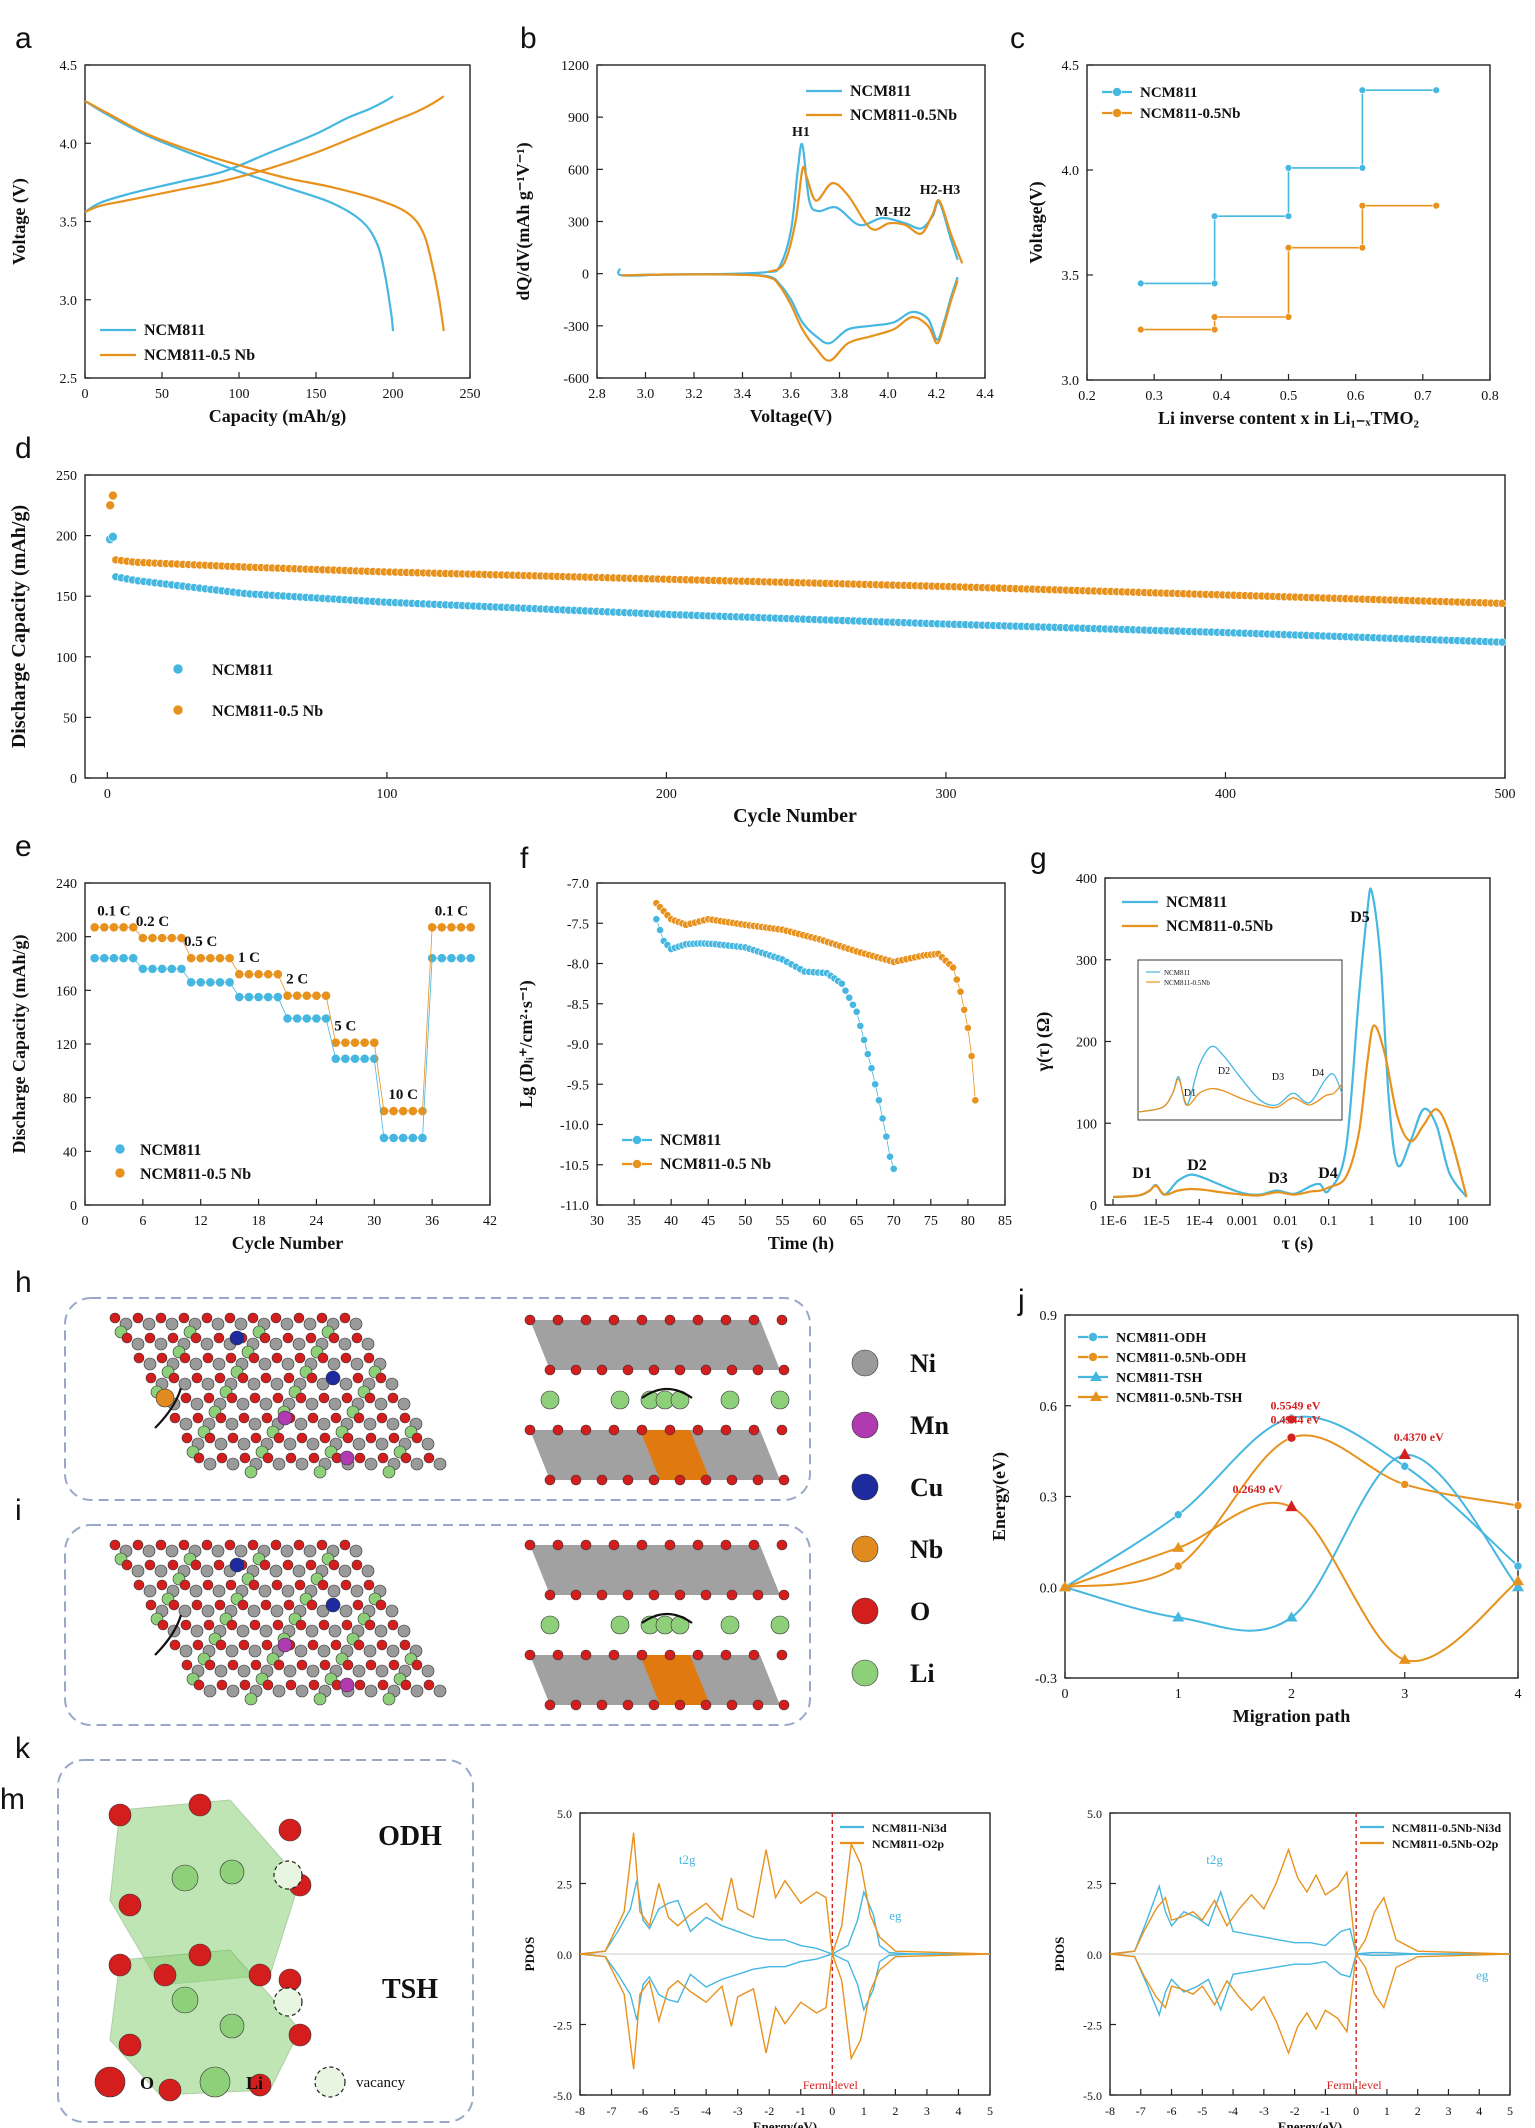 The width and height of the screenshot is (1535, 2128). I want to click on data-point-j, so click(1404, 1658).